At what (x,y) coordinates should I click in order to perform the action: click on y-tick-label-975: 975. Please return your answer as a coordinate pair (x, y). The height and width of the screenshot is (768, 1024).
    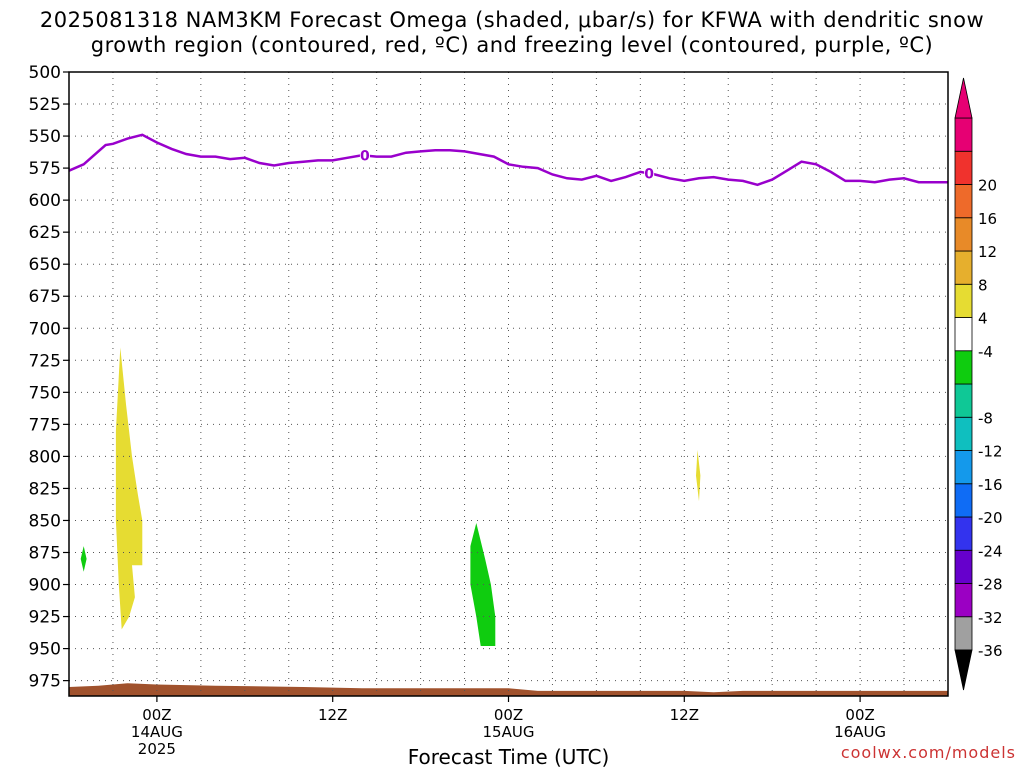
    Looking at the image, I should click on (45, 682).